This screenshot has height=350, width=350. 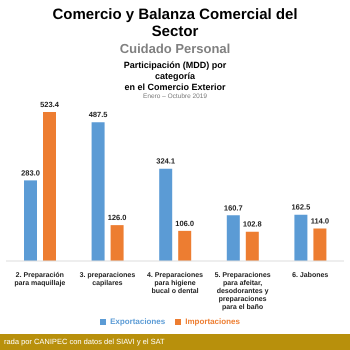 What do you see at coordinates (138, 321) in the screenshot?
I see `legend-label: Exportaciones` at bounding box center [138, 321].